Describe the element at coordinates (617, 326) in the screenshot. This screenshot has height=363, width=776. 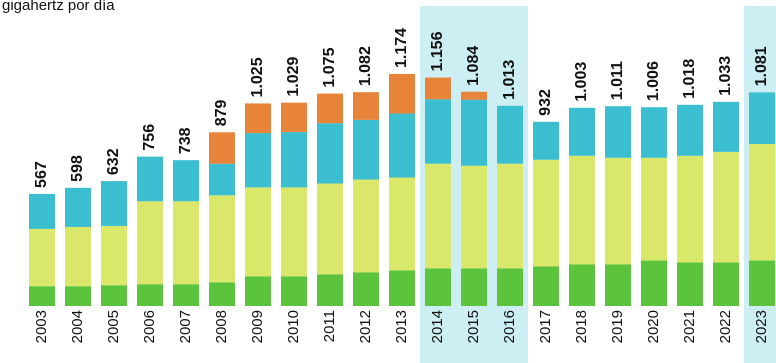
I see `x-tick-group: 2019` at that location.